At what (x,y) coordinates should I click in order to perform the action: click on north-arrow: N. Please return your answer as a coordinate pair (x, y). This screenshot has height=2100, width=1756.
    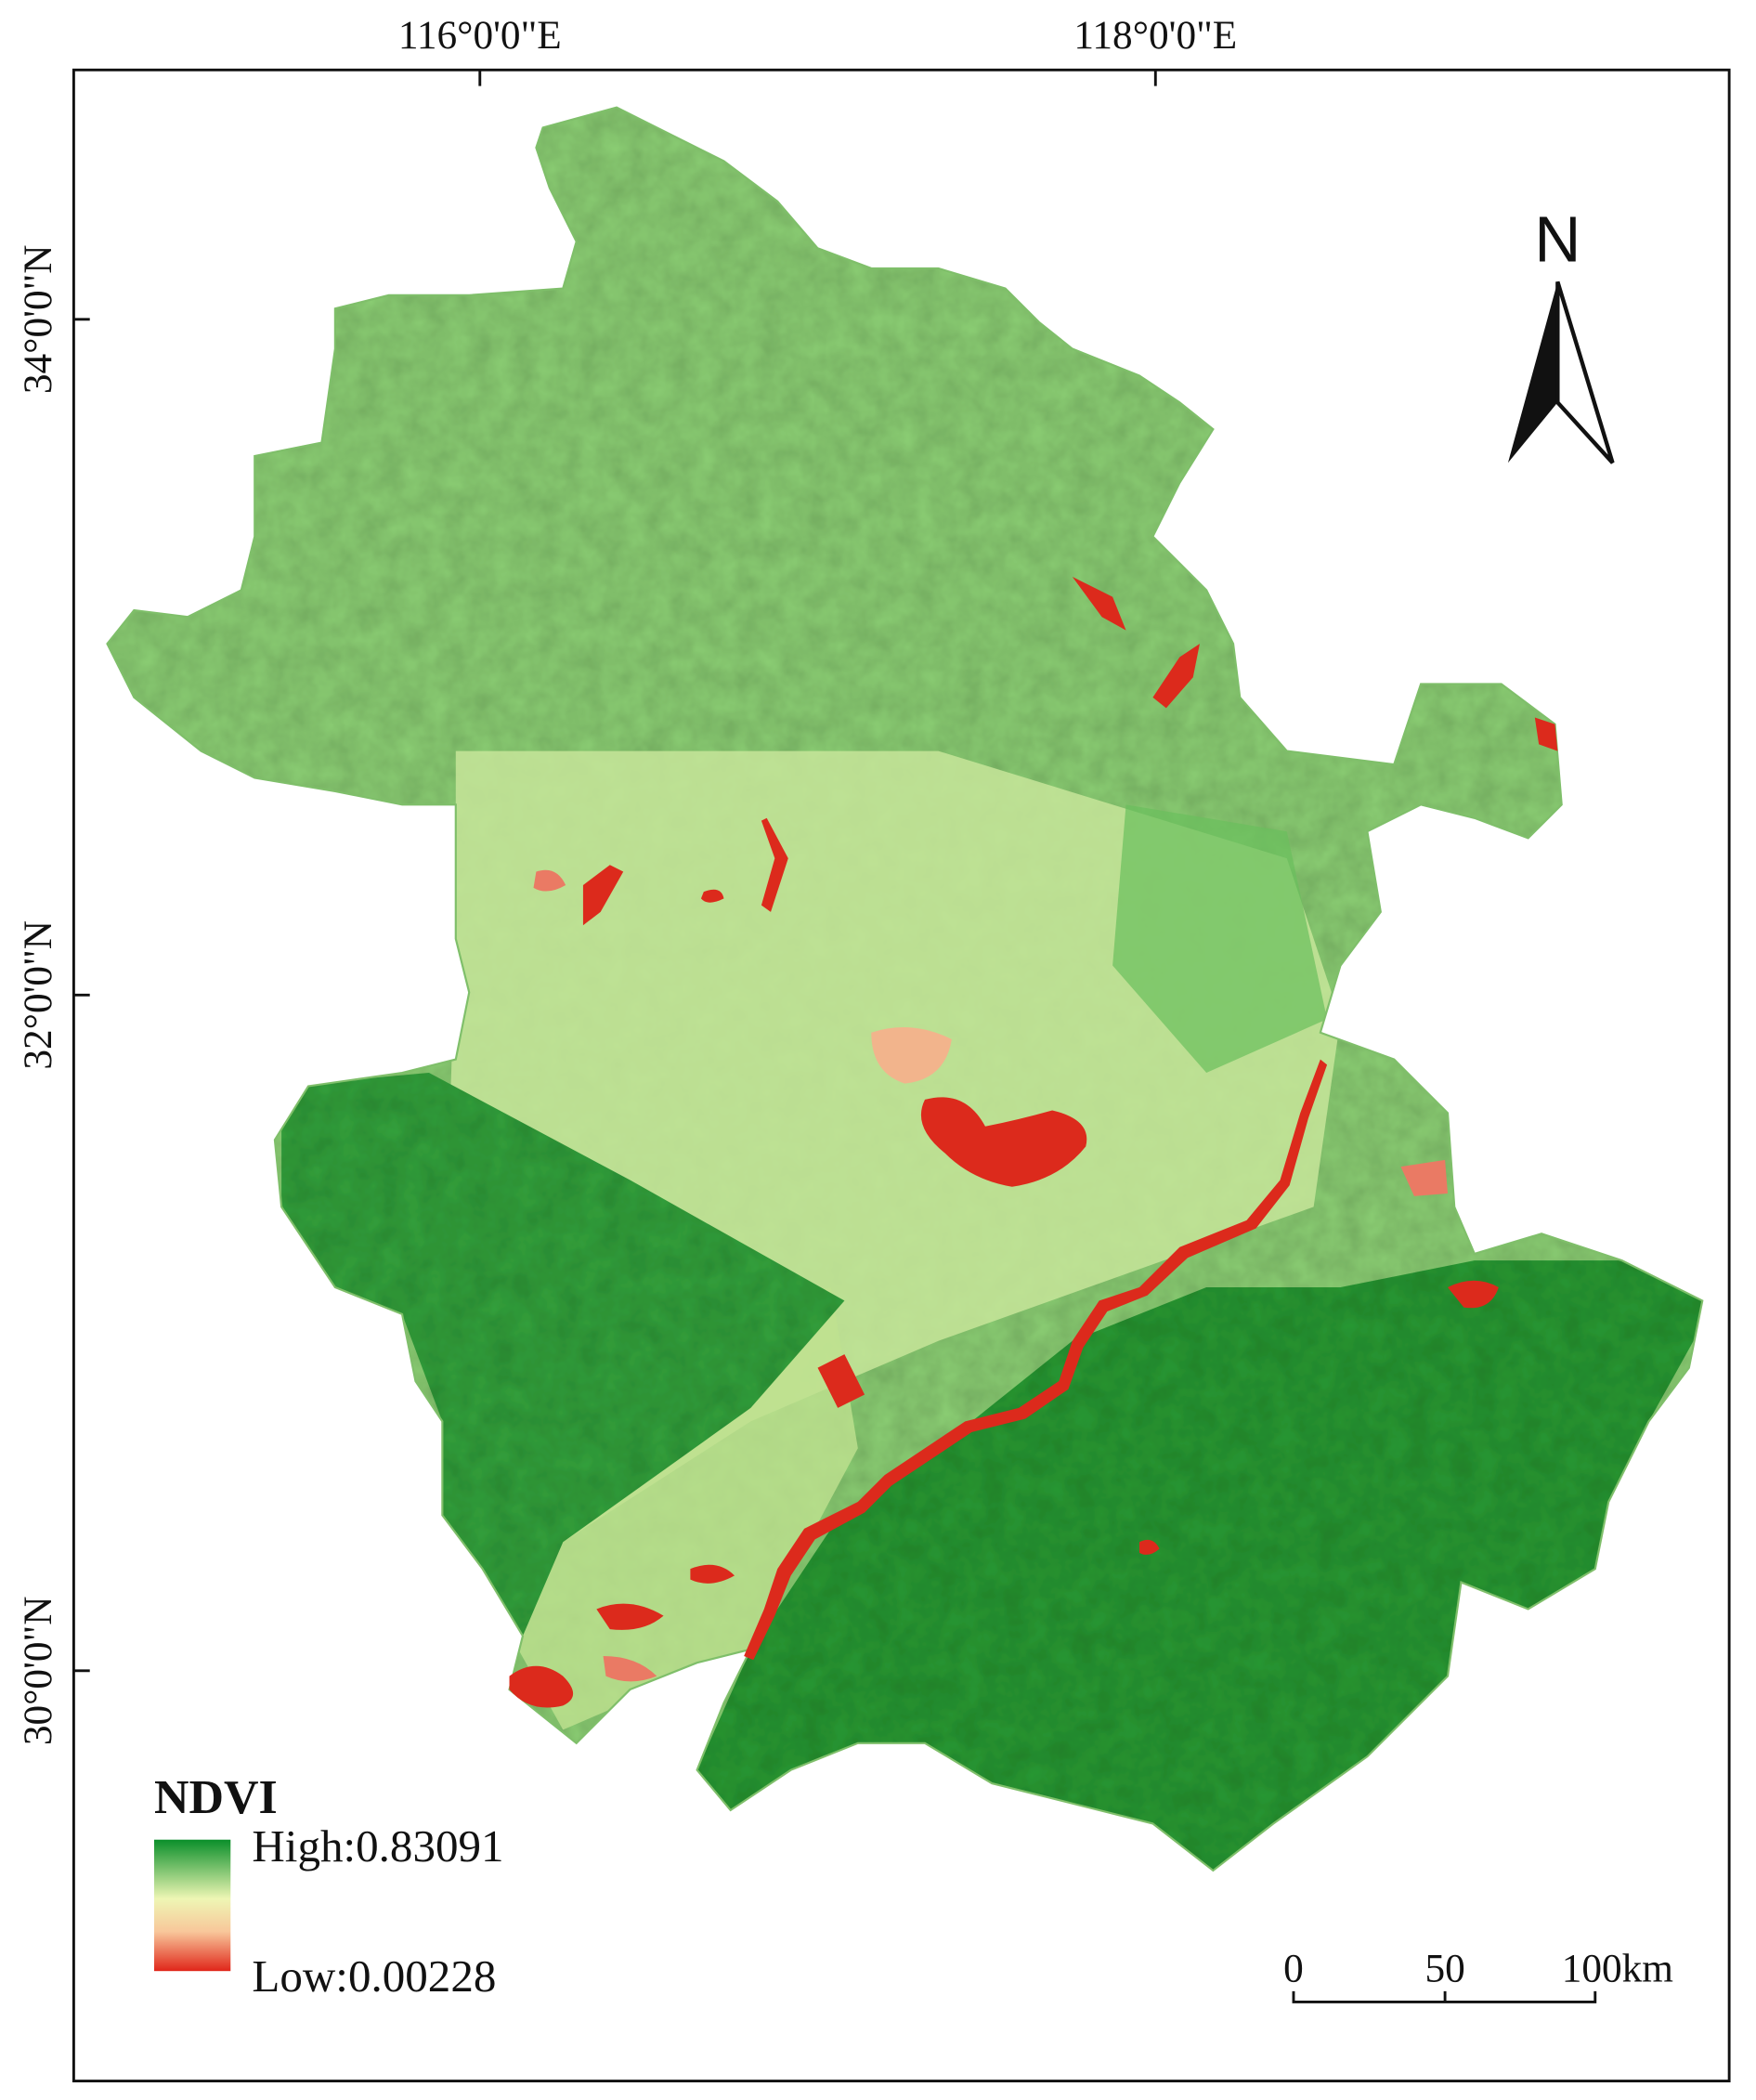
    Looking at the image, I should click on (1561, 333).